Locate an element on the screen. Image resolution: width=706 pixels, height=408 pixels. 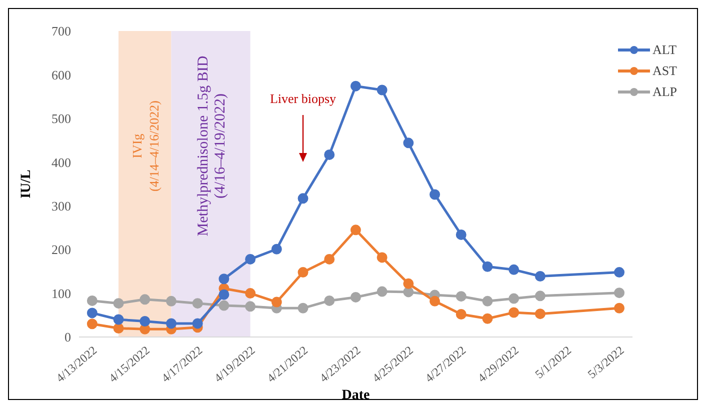
y-tick-label: 100 is located at coordinates (61, 293).